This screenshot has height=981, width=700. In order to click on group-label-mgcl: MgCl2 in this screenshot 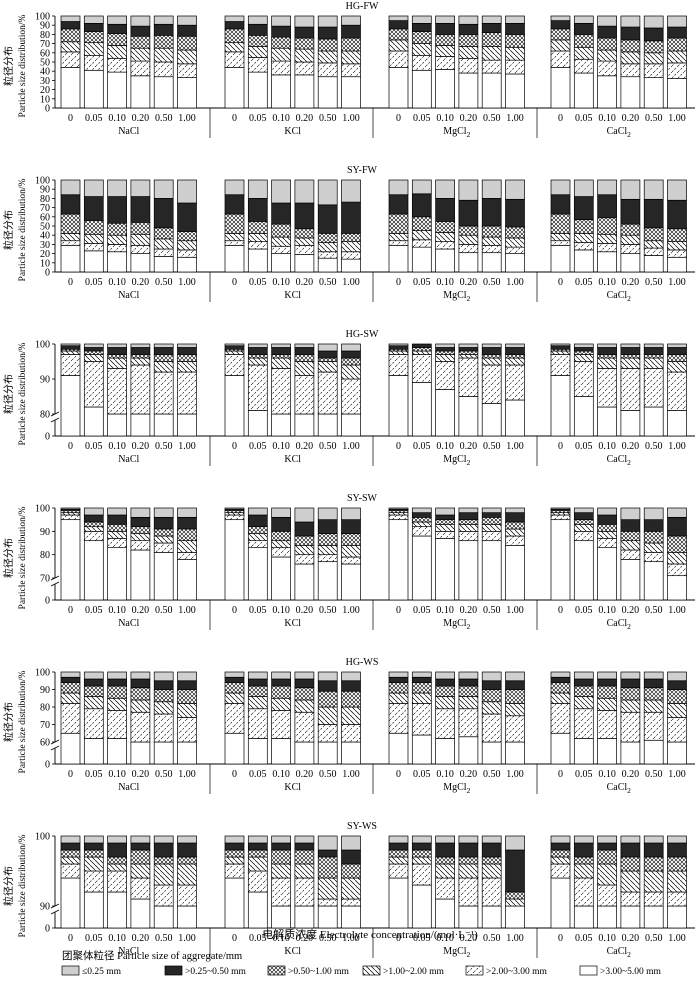, I will do `click(456, 132)`.